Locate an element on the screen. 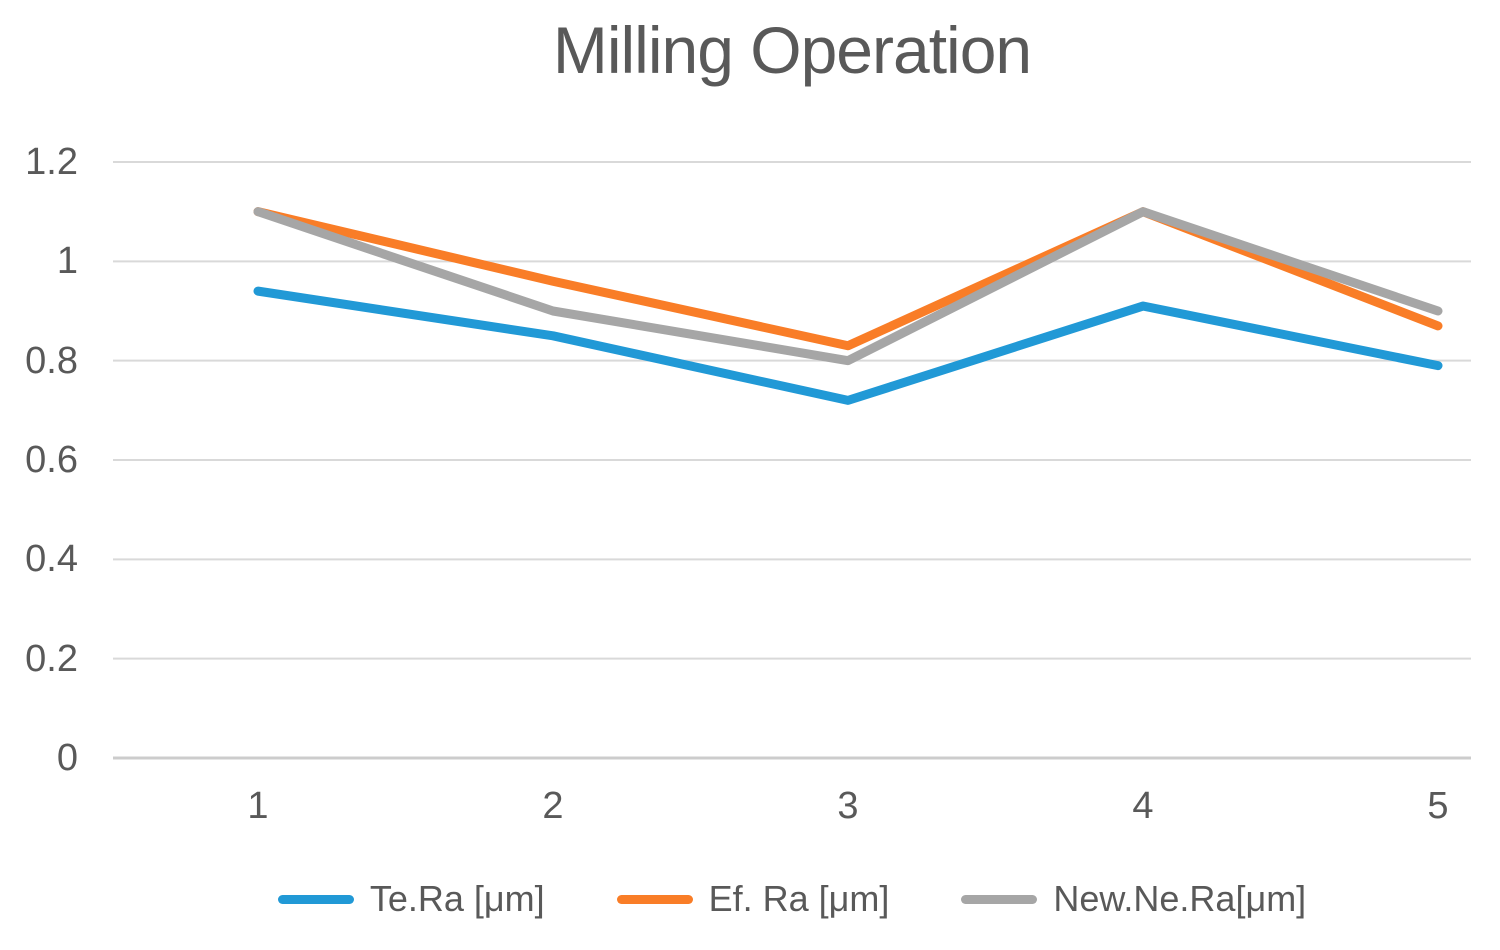 This screenshot has width=1500, height=950. y-tick-label: 0 is located at coordinates (67, 758).